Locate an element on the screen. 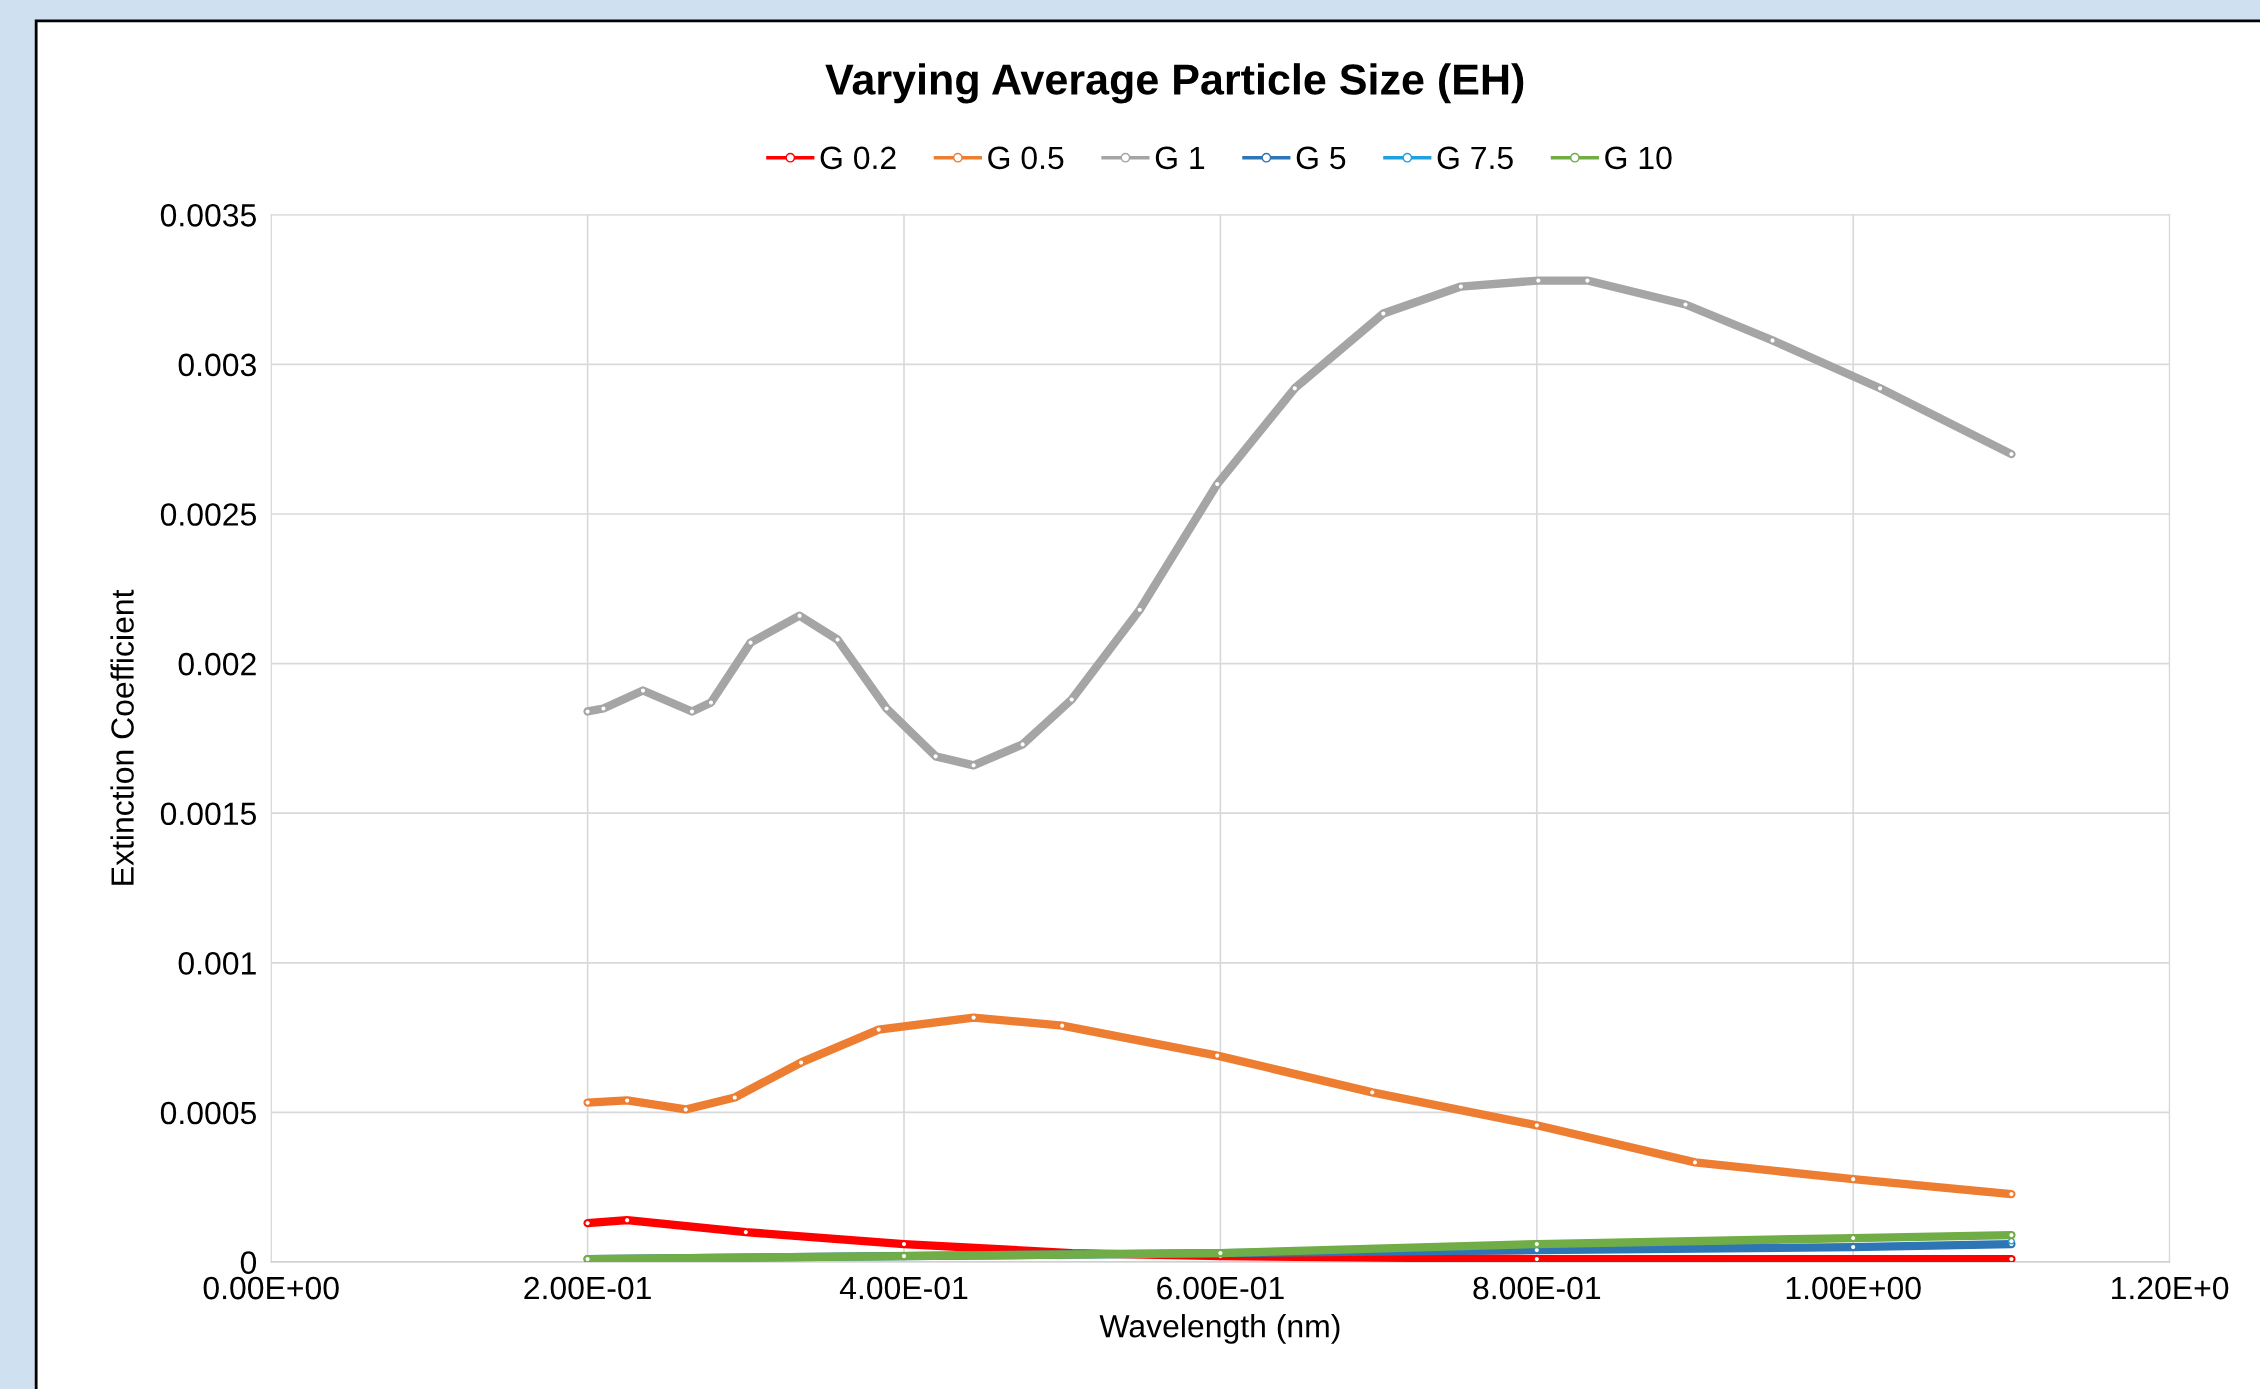  x-tick-label: 6.00E-01 is located at coordinates (1220, 1288).